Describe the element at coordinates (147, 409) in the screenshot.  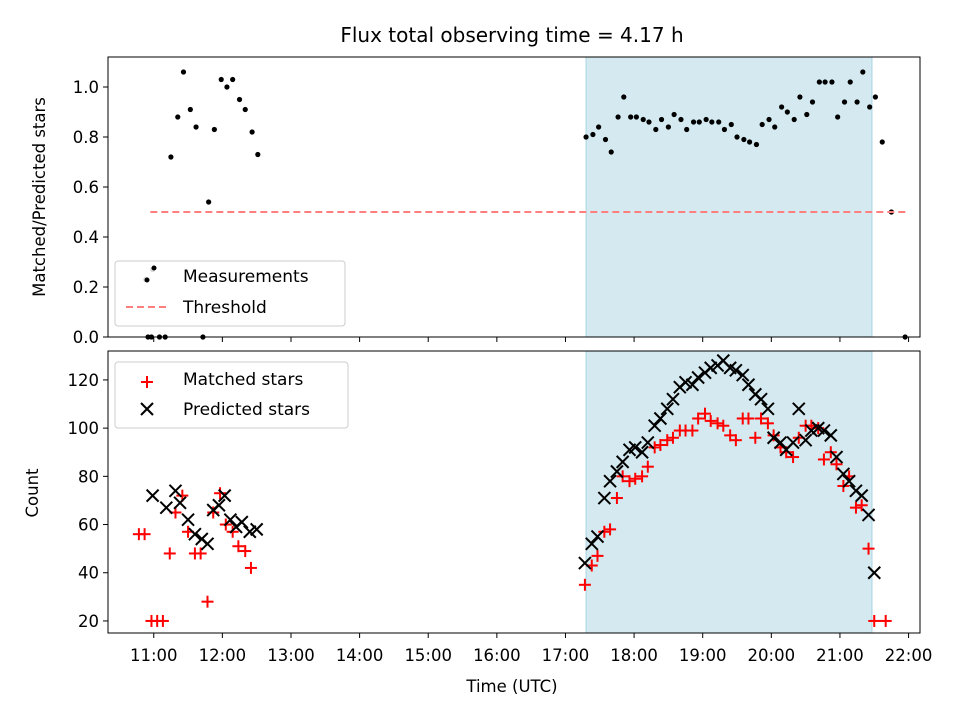
I see `legend-predicted-marker` at that location.